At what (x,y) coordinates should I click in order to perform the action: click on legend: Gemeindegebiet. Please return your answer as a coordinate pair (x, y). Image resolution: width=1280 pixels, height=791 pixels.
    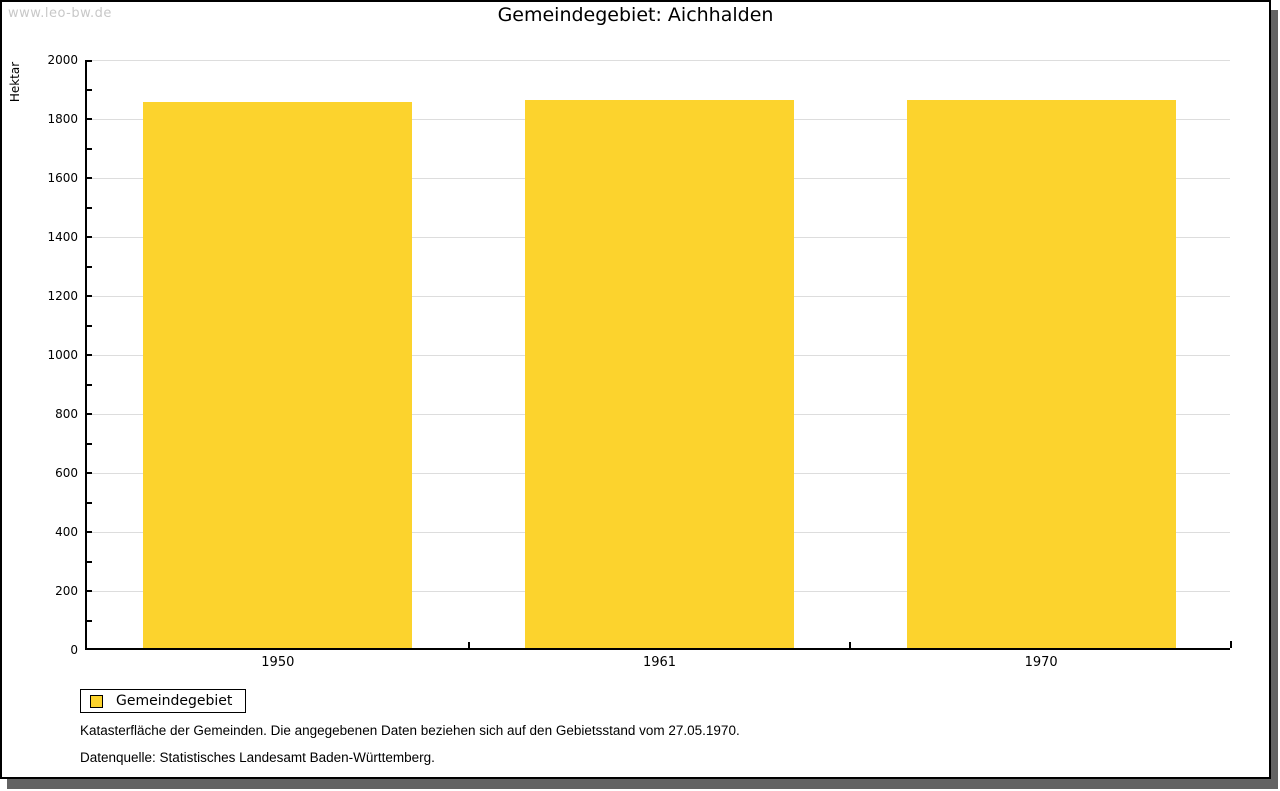
    Looking at the image, I should click on (163, 701).